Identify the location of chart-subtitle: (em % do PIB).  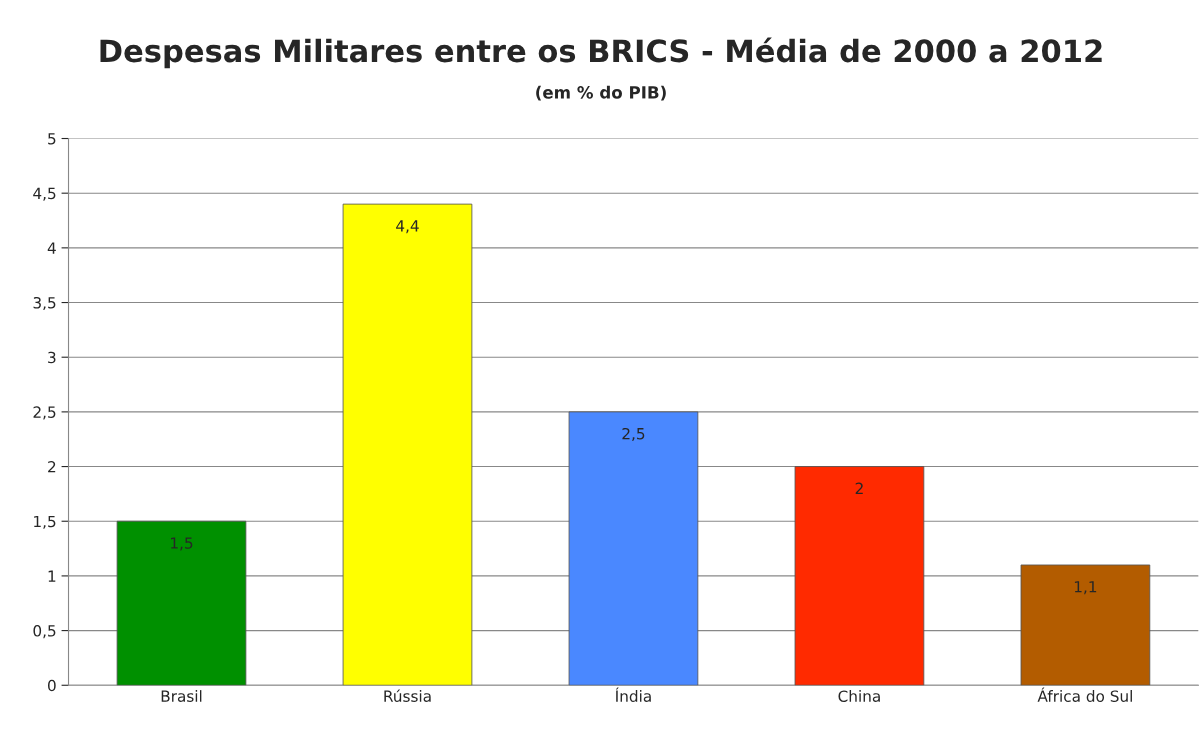
(601, 93).